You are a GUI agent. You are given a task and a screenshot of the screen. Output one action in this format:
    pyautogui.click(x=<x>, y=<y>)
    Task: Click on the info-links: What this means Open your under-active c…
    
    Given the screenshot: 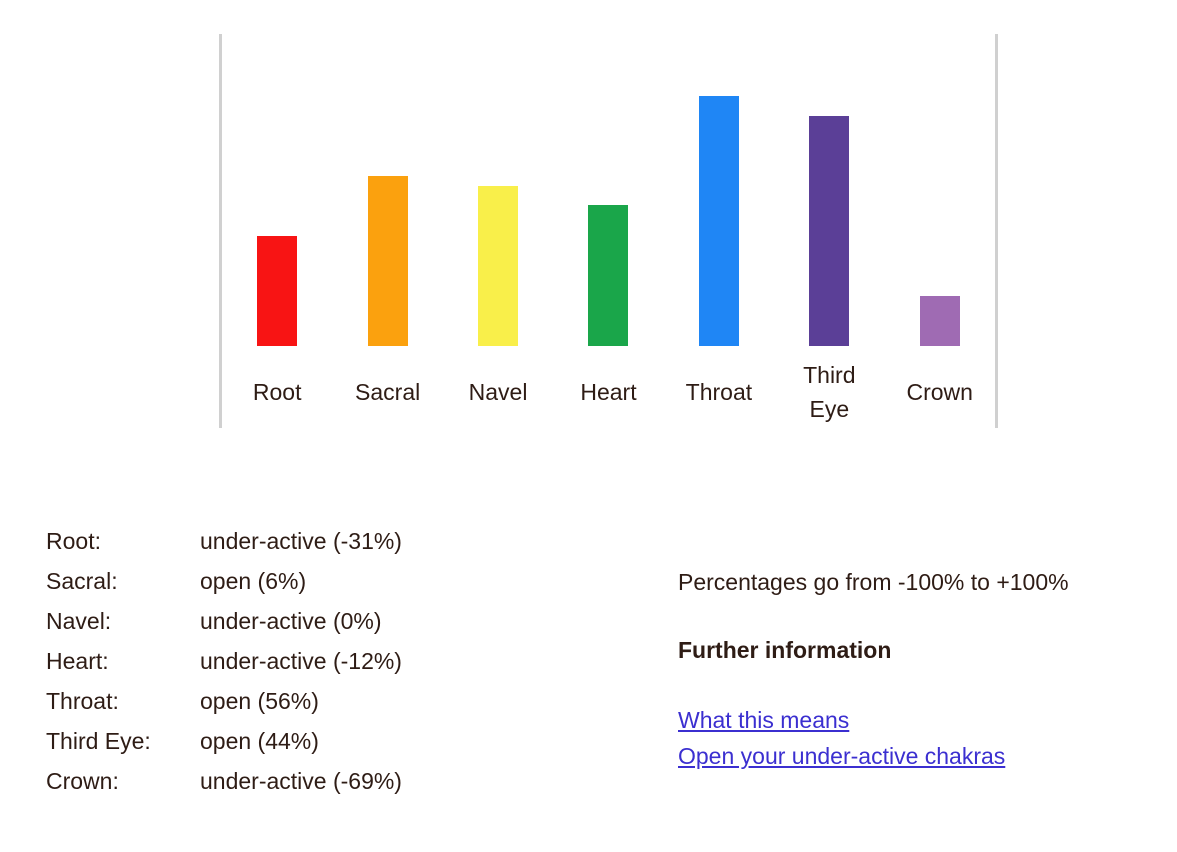 What is the action you would take?
    pyautogui.click(x=873, y=738)
    